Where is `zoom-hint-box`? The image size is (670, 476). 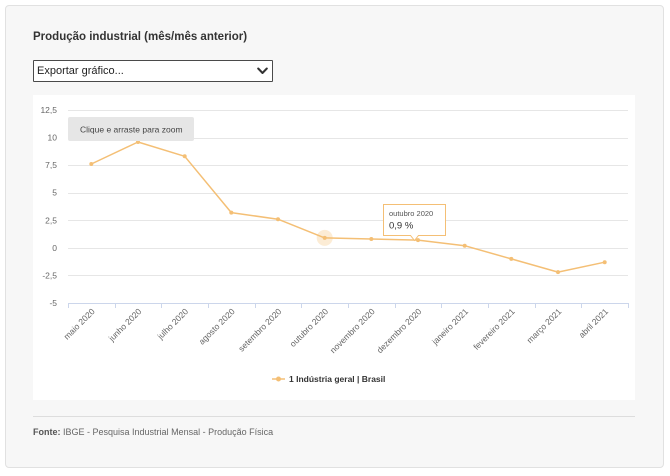
zoom-hint-box is located at coordinates (131, 129).